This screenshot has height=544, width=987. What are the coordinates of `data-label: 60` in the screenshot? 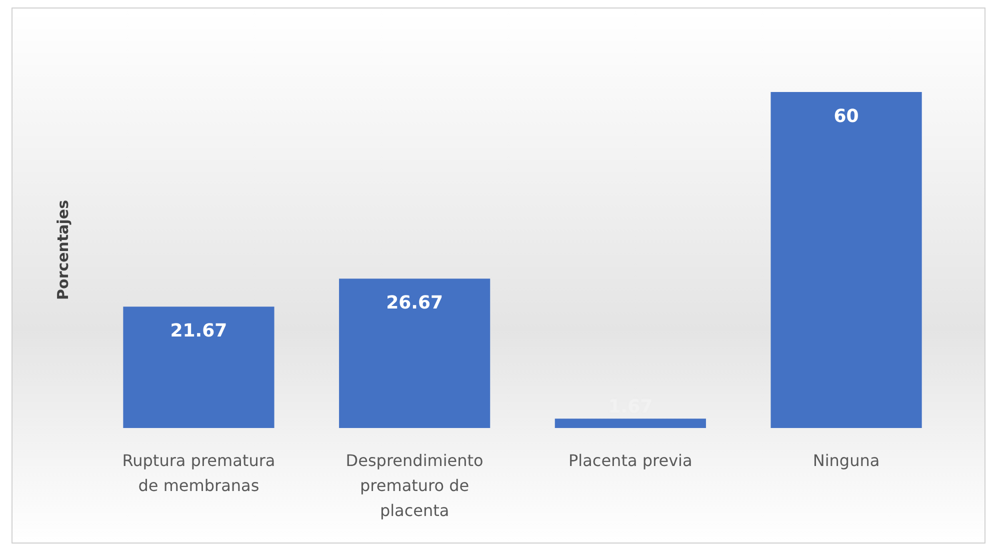 It's located at (846, 116).